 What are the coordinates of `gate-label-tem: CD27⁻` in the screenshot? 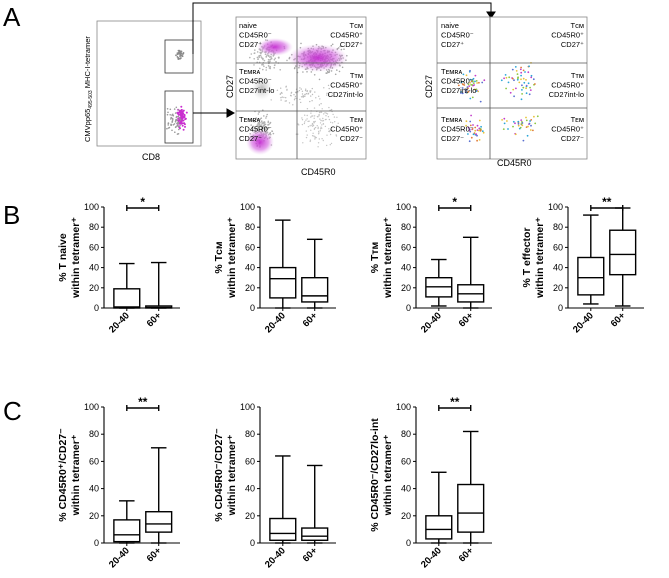 It's located at (351, 138).